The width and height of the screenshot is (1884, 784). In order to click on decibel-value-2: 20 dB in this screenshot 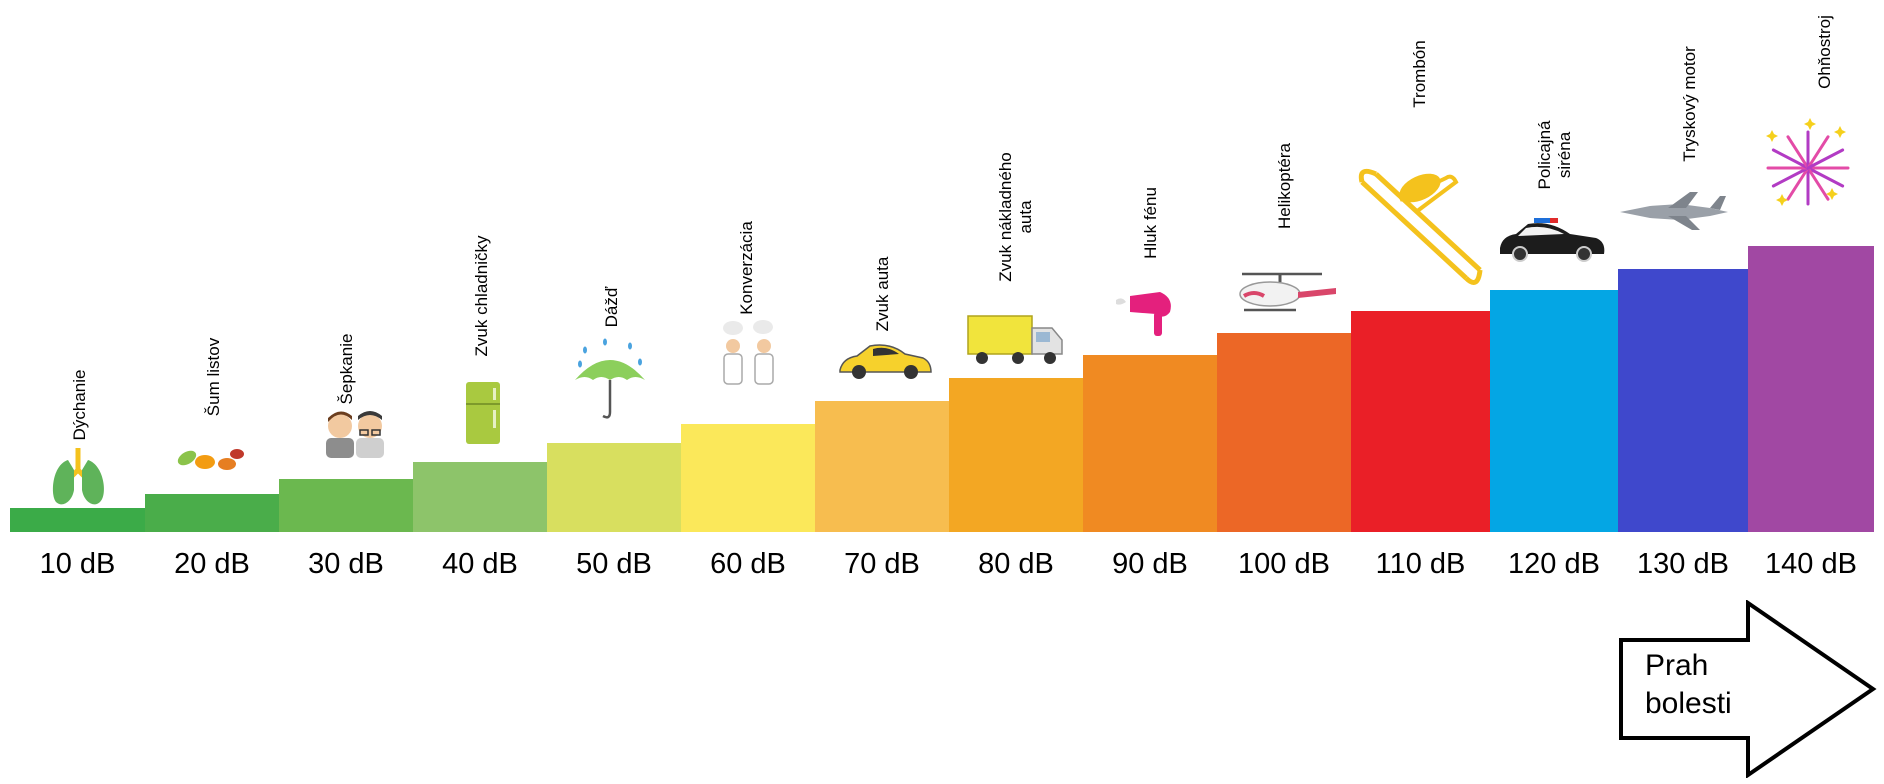, I will do `click(212, 564)`.